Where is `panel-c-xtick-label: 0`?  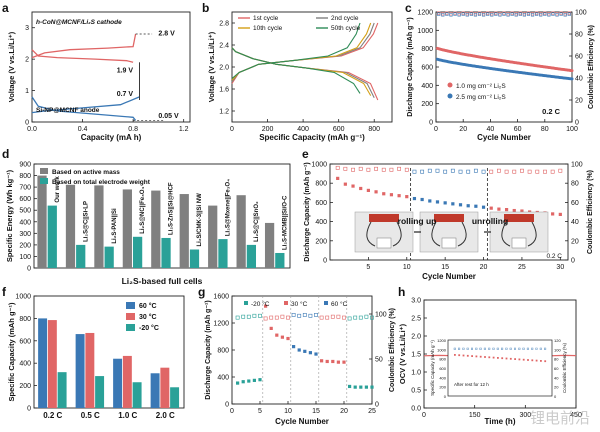 panel-c-xtick-label: 0 is located at coordinates (436, 129).